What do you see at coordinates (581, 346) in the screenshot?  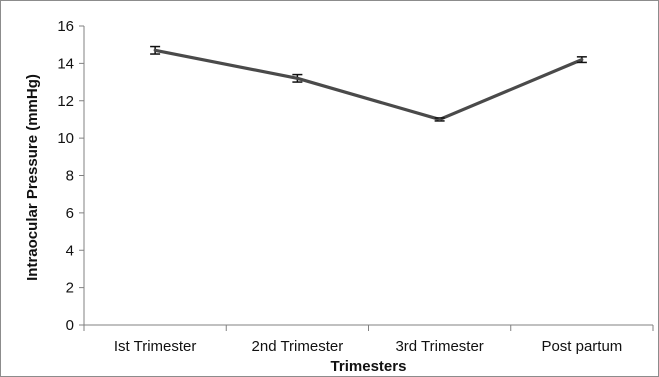 I see `x-tick-label: Post partum` at bounding box center [581, 346].